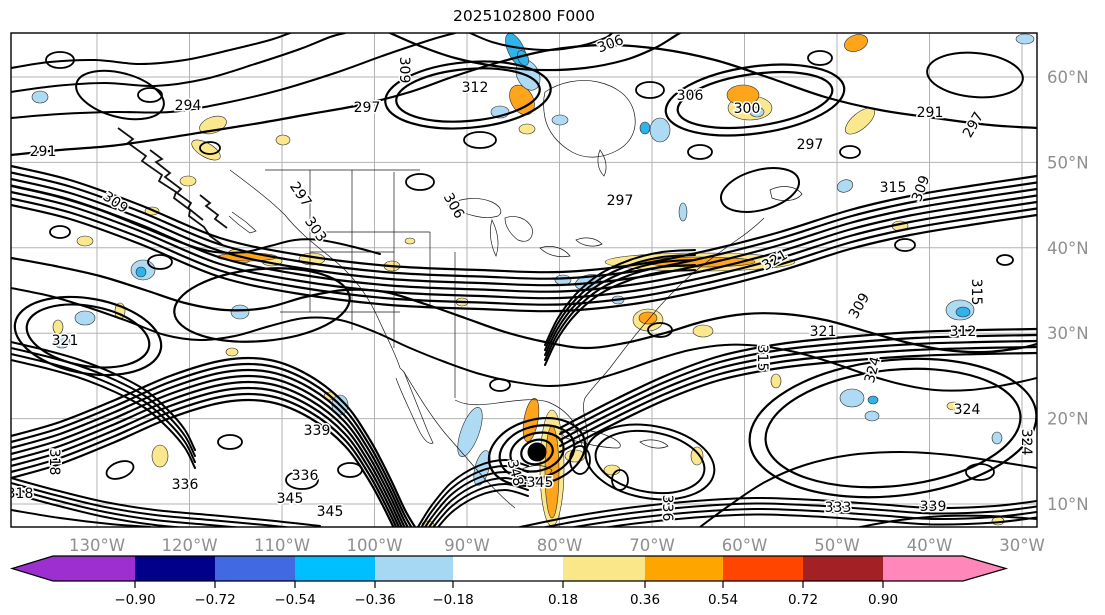 This screenshot has height=615, width=1105. What do you see at coordinates (294, 600) in the screenshot?
I see `colorbar-tick-label: −0.54` at bounding box center [294, 600].